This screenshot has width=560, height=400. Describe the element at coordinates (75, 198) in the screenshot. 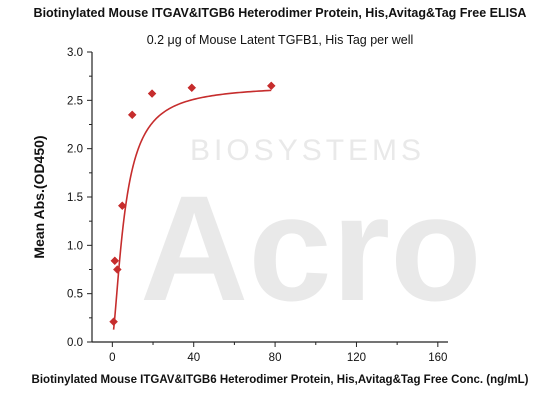

I see `y-tick-label: 1.5` at that location.